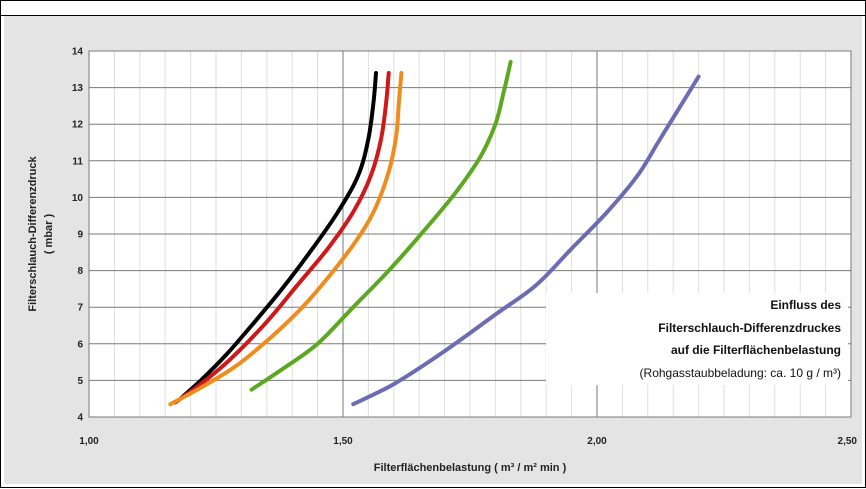 The width and height of the screenshot is (866, 489). I want to click on x-tick-label: 2,00, so click(597, 441).